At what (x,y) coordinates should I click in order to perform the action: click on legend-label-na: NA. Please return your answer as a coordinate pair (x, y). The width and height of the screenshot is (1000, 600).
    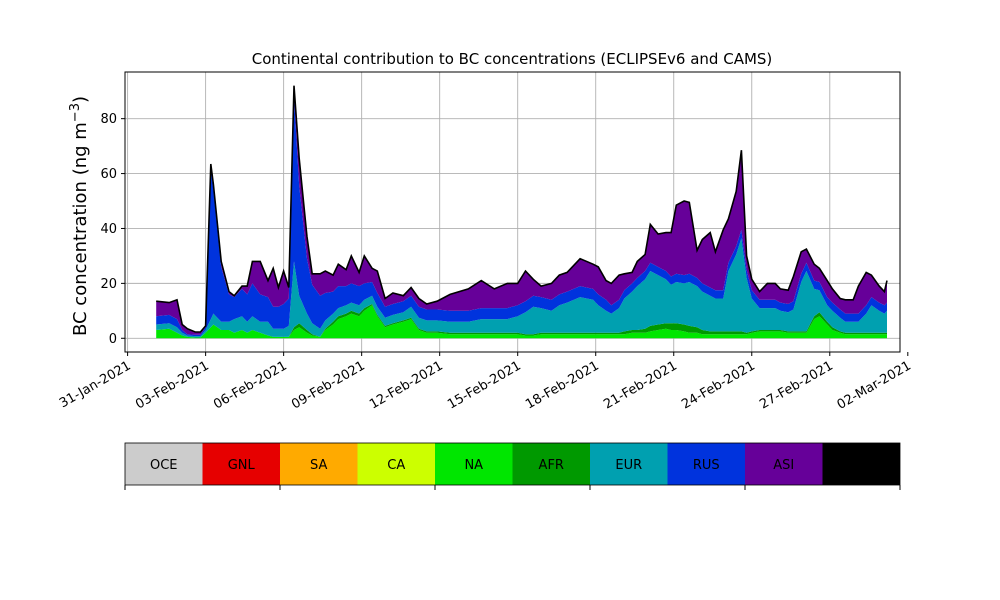
    Looking at the image, I should click on (473, 465).